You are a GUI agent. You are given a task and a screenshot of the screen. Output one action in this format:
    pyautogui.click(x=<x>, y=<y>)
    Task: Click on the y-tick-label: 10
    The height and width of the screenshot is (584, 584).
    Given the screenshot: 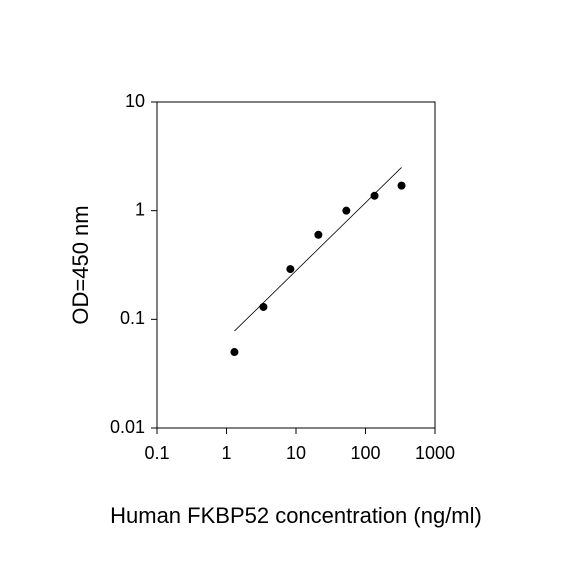 What is the action you would take?
    pyautogui.click(x=135, y=101)
    